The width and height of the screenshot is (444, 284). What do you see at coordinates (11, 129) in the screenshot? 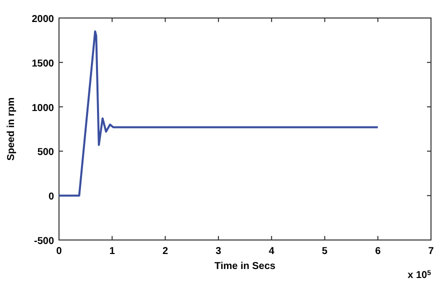
I see `y-axis-title: Speed in rpm` at bounding box center [11, 129].